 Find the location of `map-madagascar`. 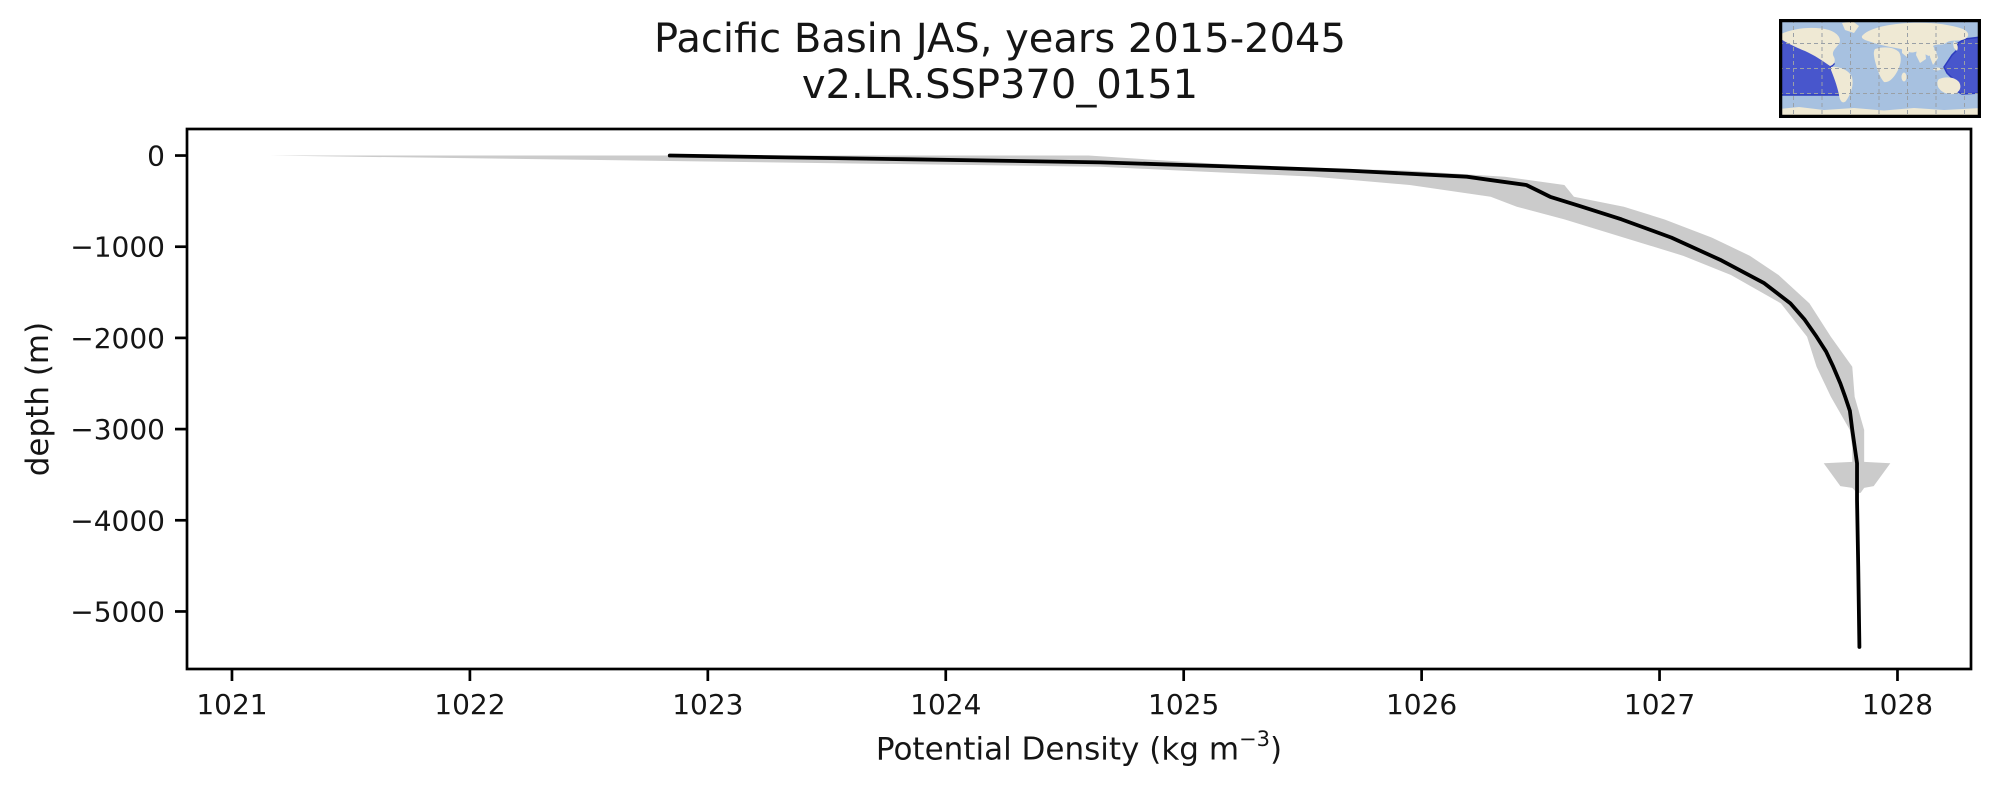

map-madagascar is located at coordinates (1904, 77).